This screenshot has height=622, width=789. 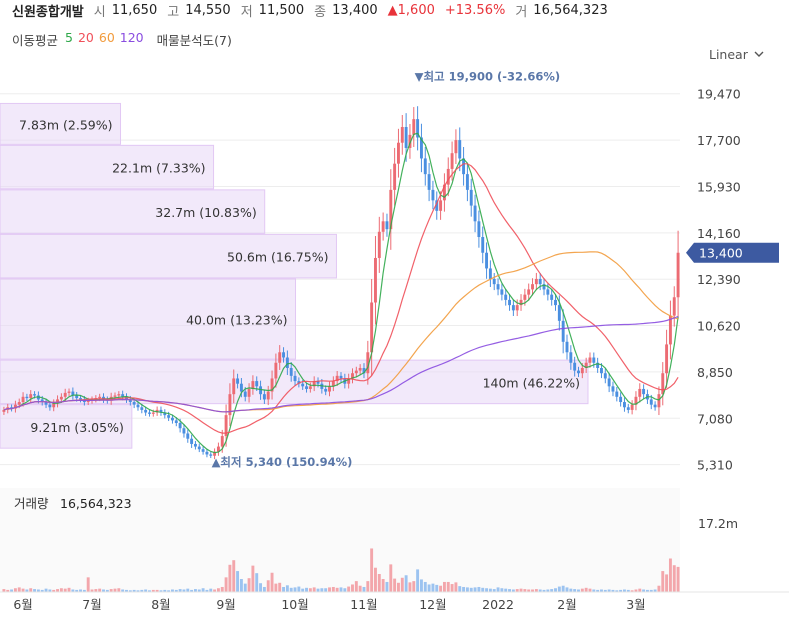 What do you see at coordinates (131, 37) in the screenshot?
I see `ma-120: 120` at bounding box center [131, 37].